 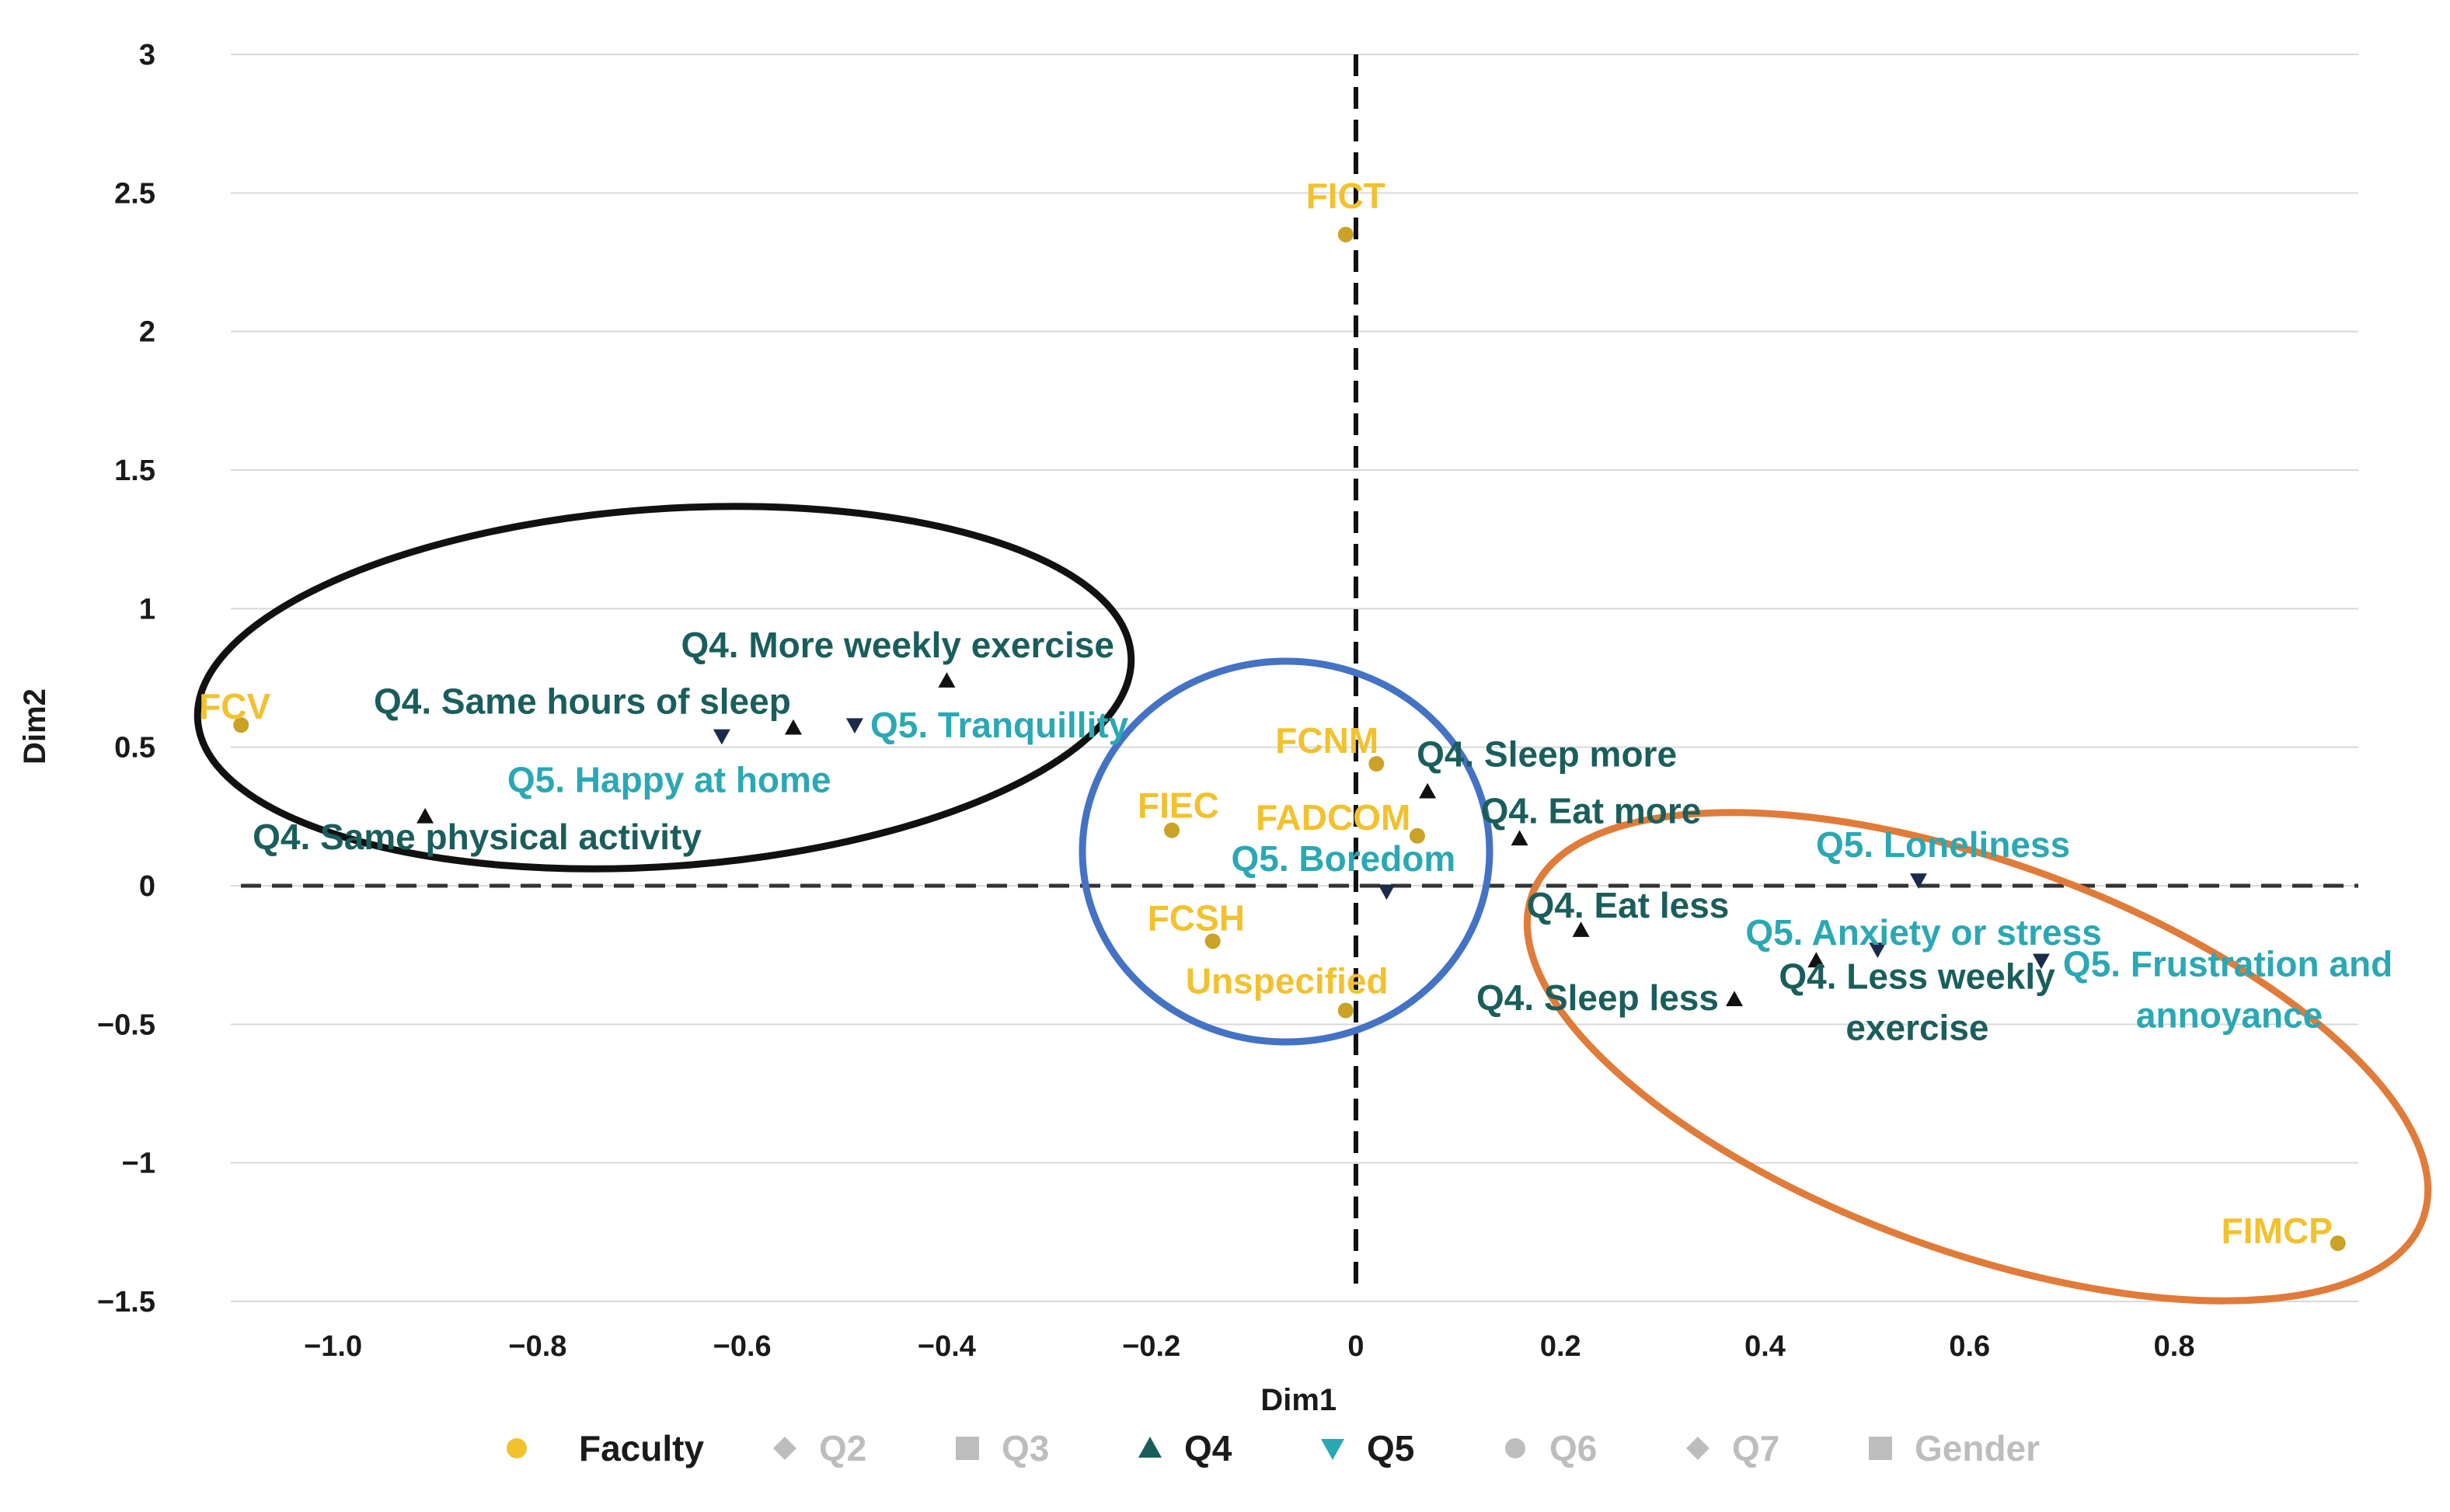 I want to click on label-q4-same-hours-of-sleep: Q4. Same hours of sleep, so click(x=582, y=701).